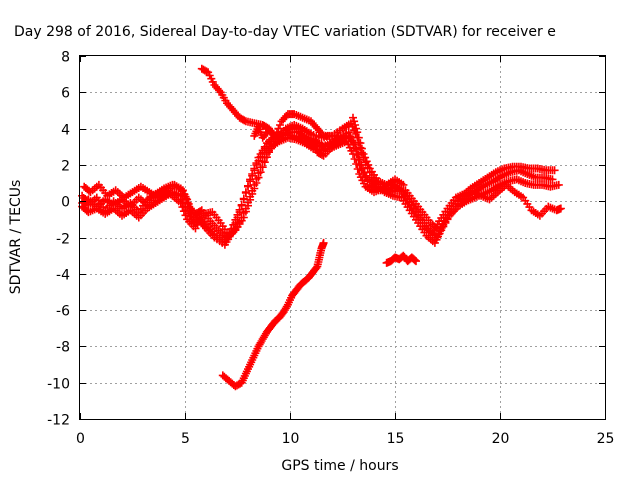  I want to click on y-axis-label: SDTVAR / TECUs, so click(16, 237).